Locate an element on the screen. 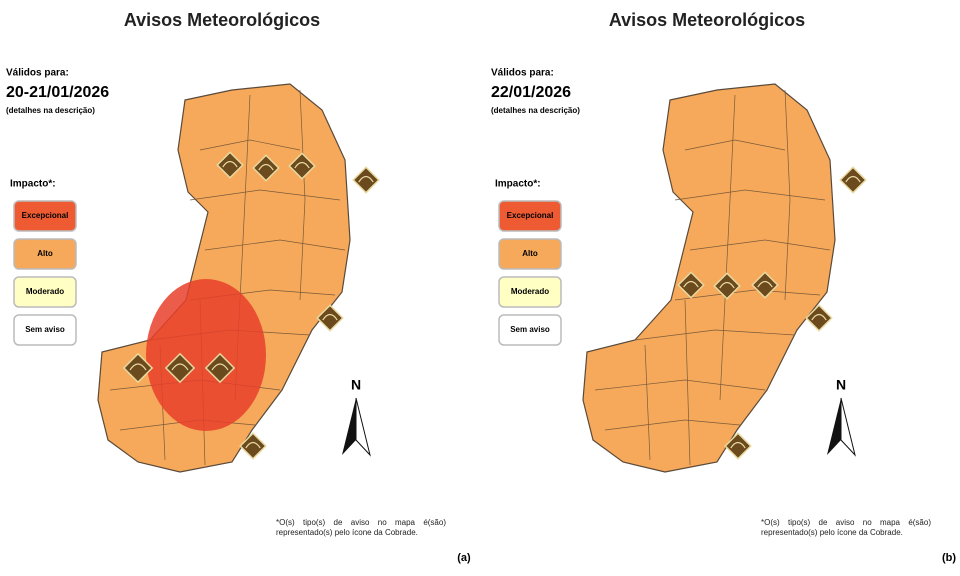 The image size is (960, 576). exceptional-area is located at coordinates (206, 355).